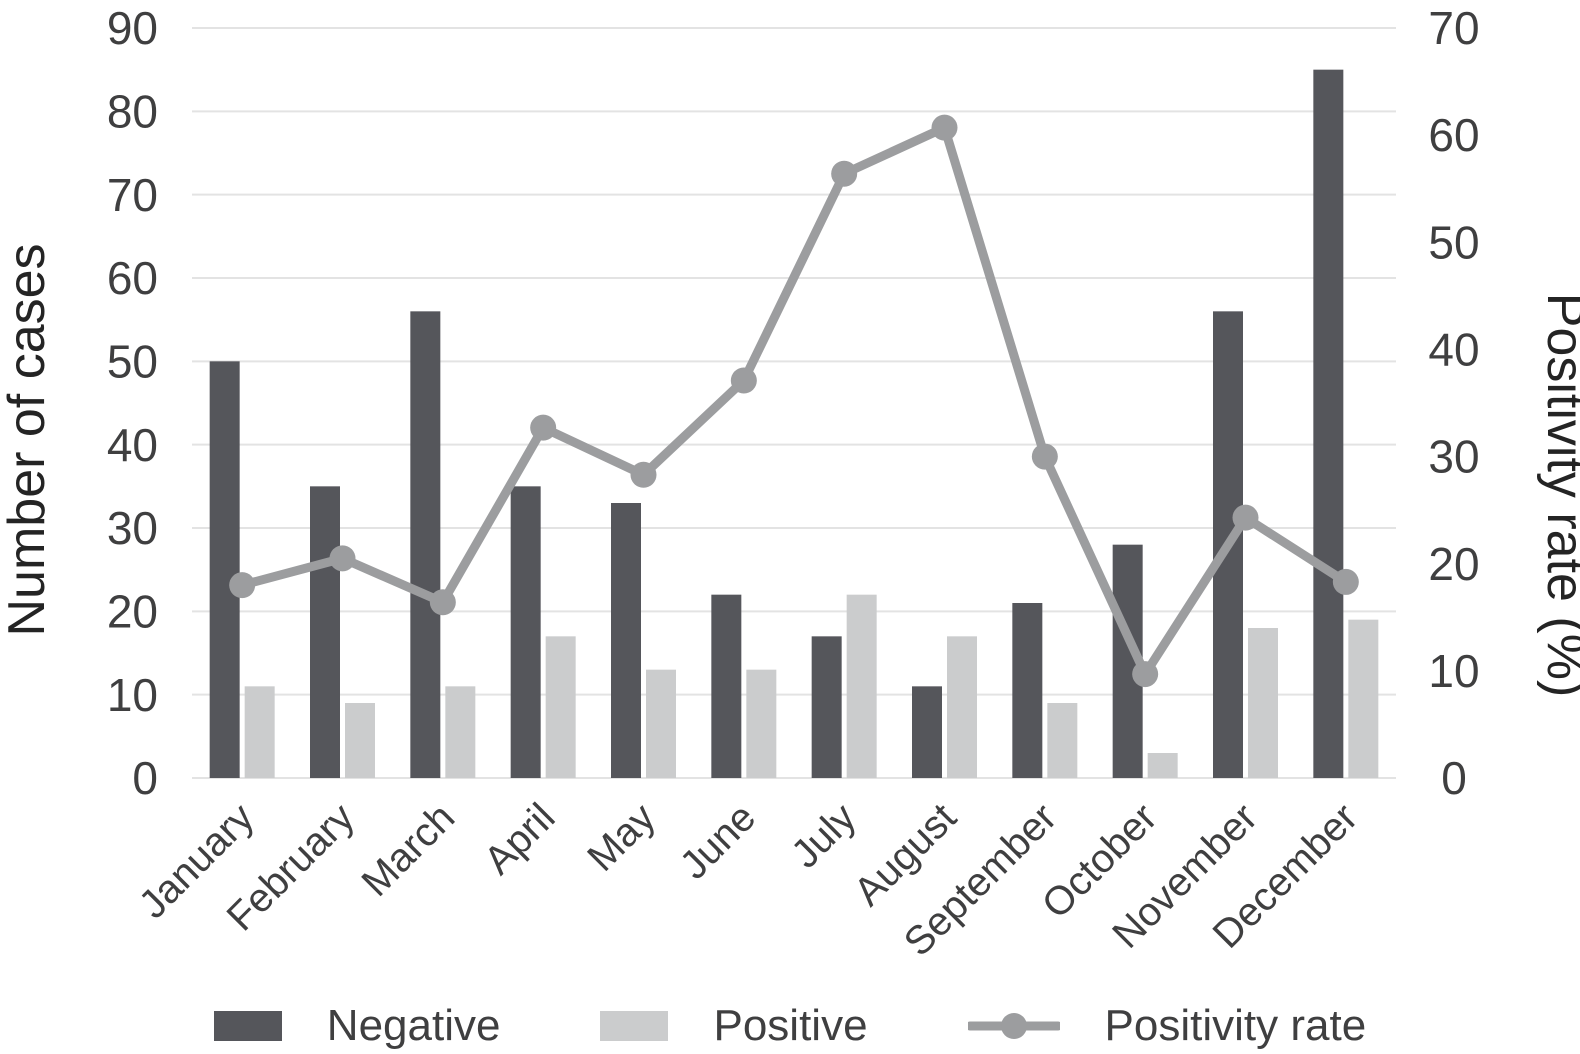  Describe the element at coordinates (621, 837) in the screenshot. I see `month-label-may: May` at that location.